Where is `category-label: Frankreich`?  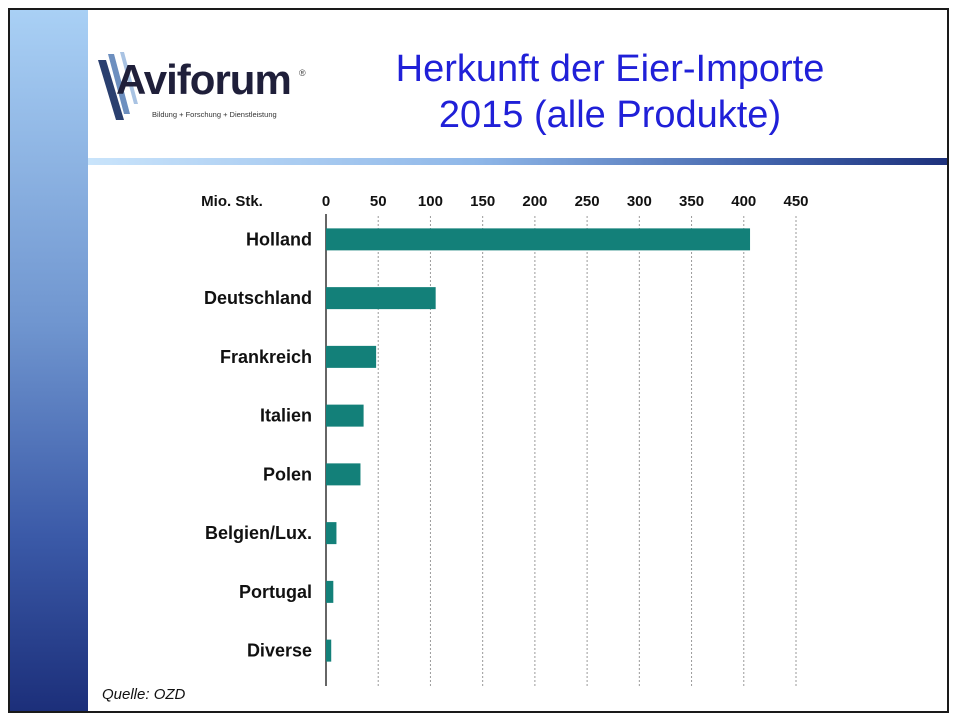
category-label: Frankreich is located at coordinates (266, 357).